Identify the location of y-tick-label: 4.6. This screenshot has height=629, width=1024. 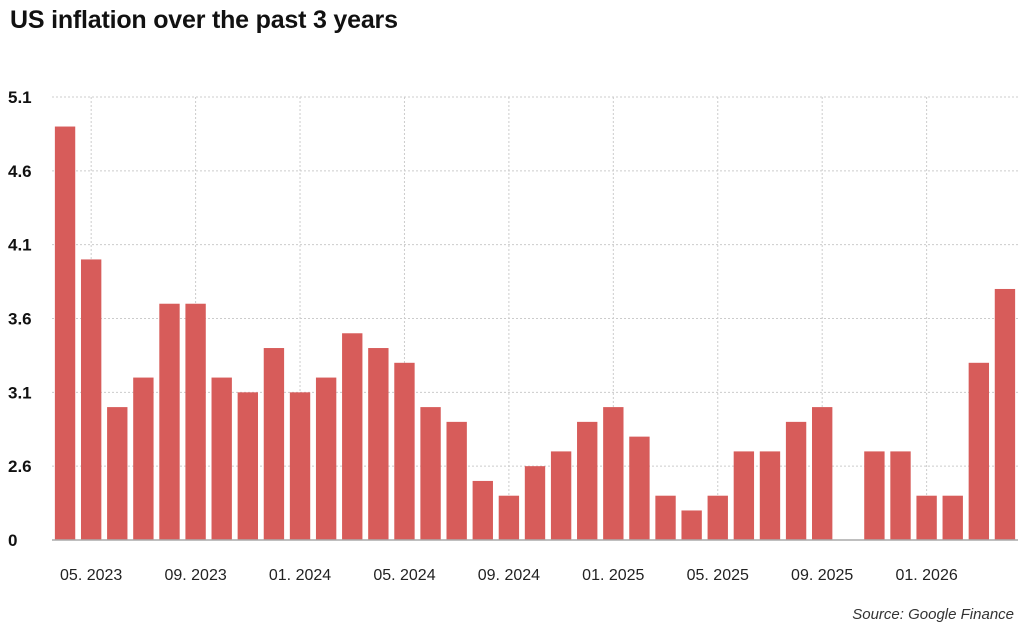
(20, 171).